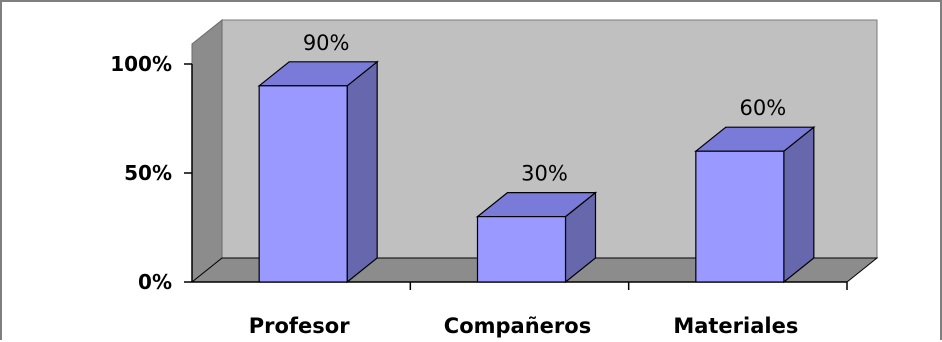 The image size is (942, 342). What do you see at coordinates (207, 151) in the screenshot?
I see `side-wall` at bounding box center [207, 151].